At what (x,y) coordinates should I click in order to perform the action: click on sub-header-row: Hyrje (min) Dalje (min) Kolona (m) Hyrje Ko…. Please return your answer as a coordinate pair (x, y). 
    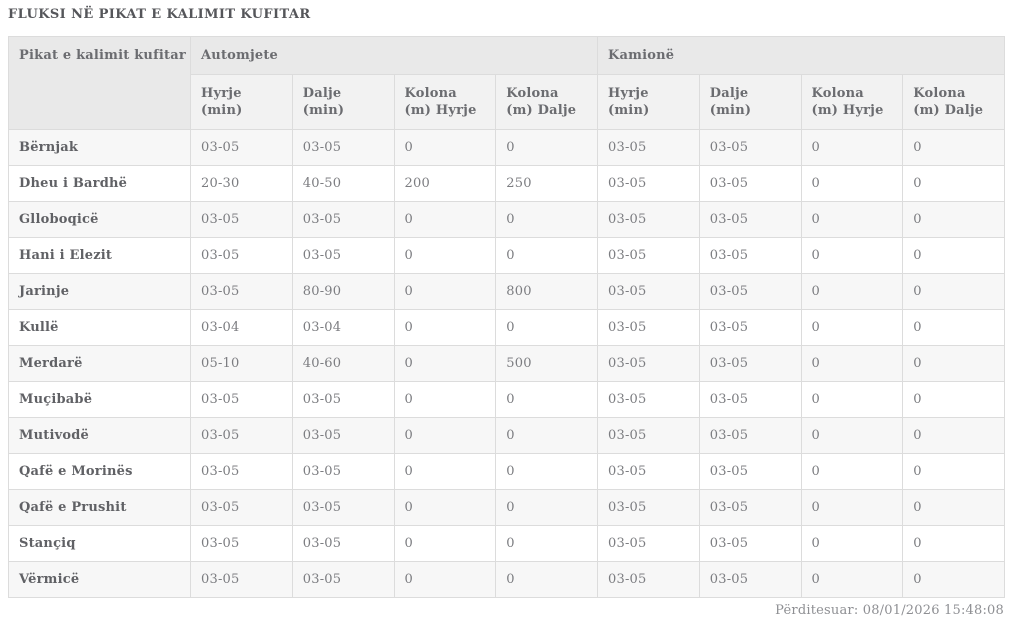
    Looking at the image, I should click on (506, 102).